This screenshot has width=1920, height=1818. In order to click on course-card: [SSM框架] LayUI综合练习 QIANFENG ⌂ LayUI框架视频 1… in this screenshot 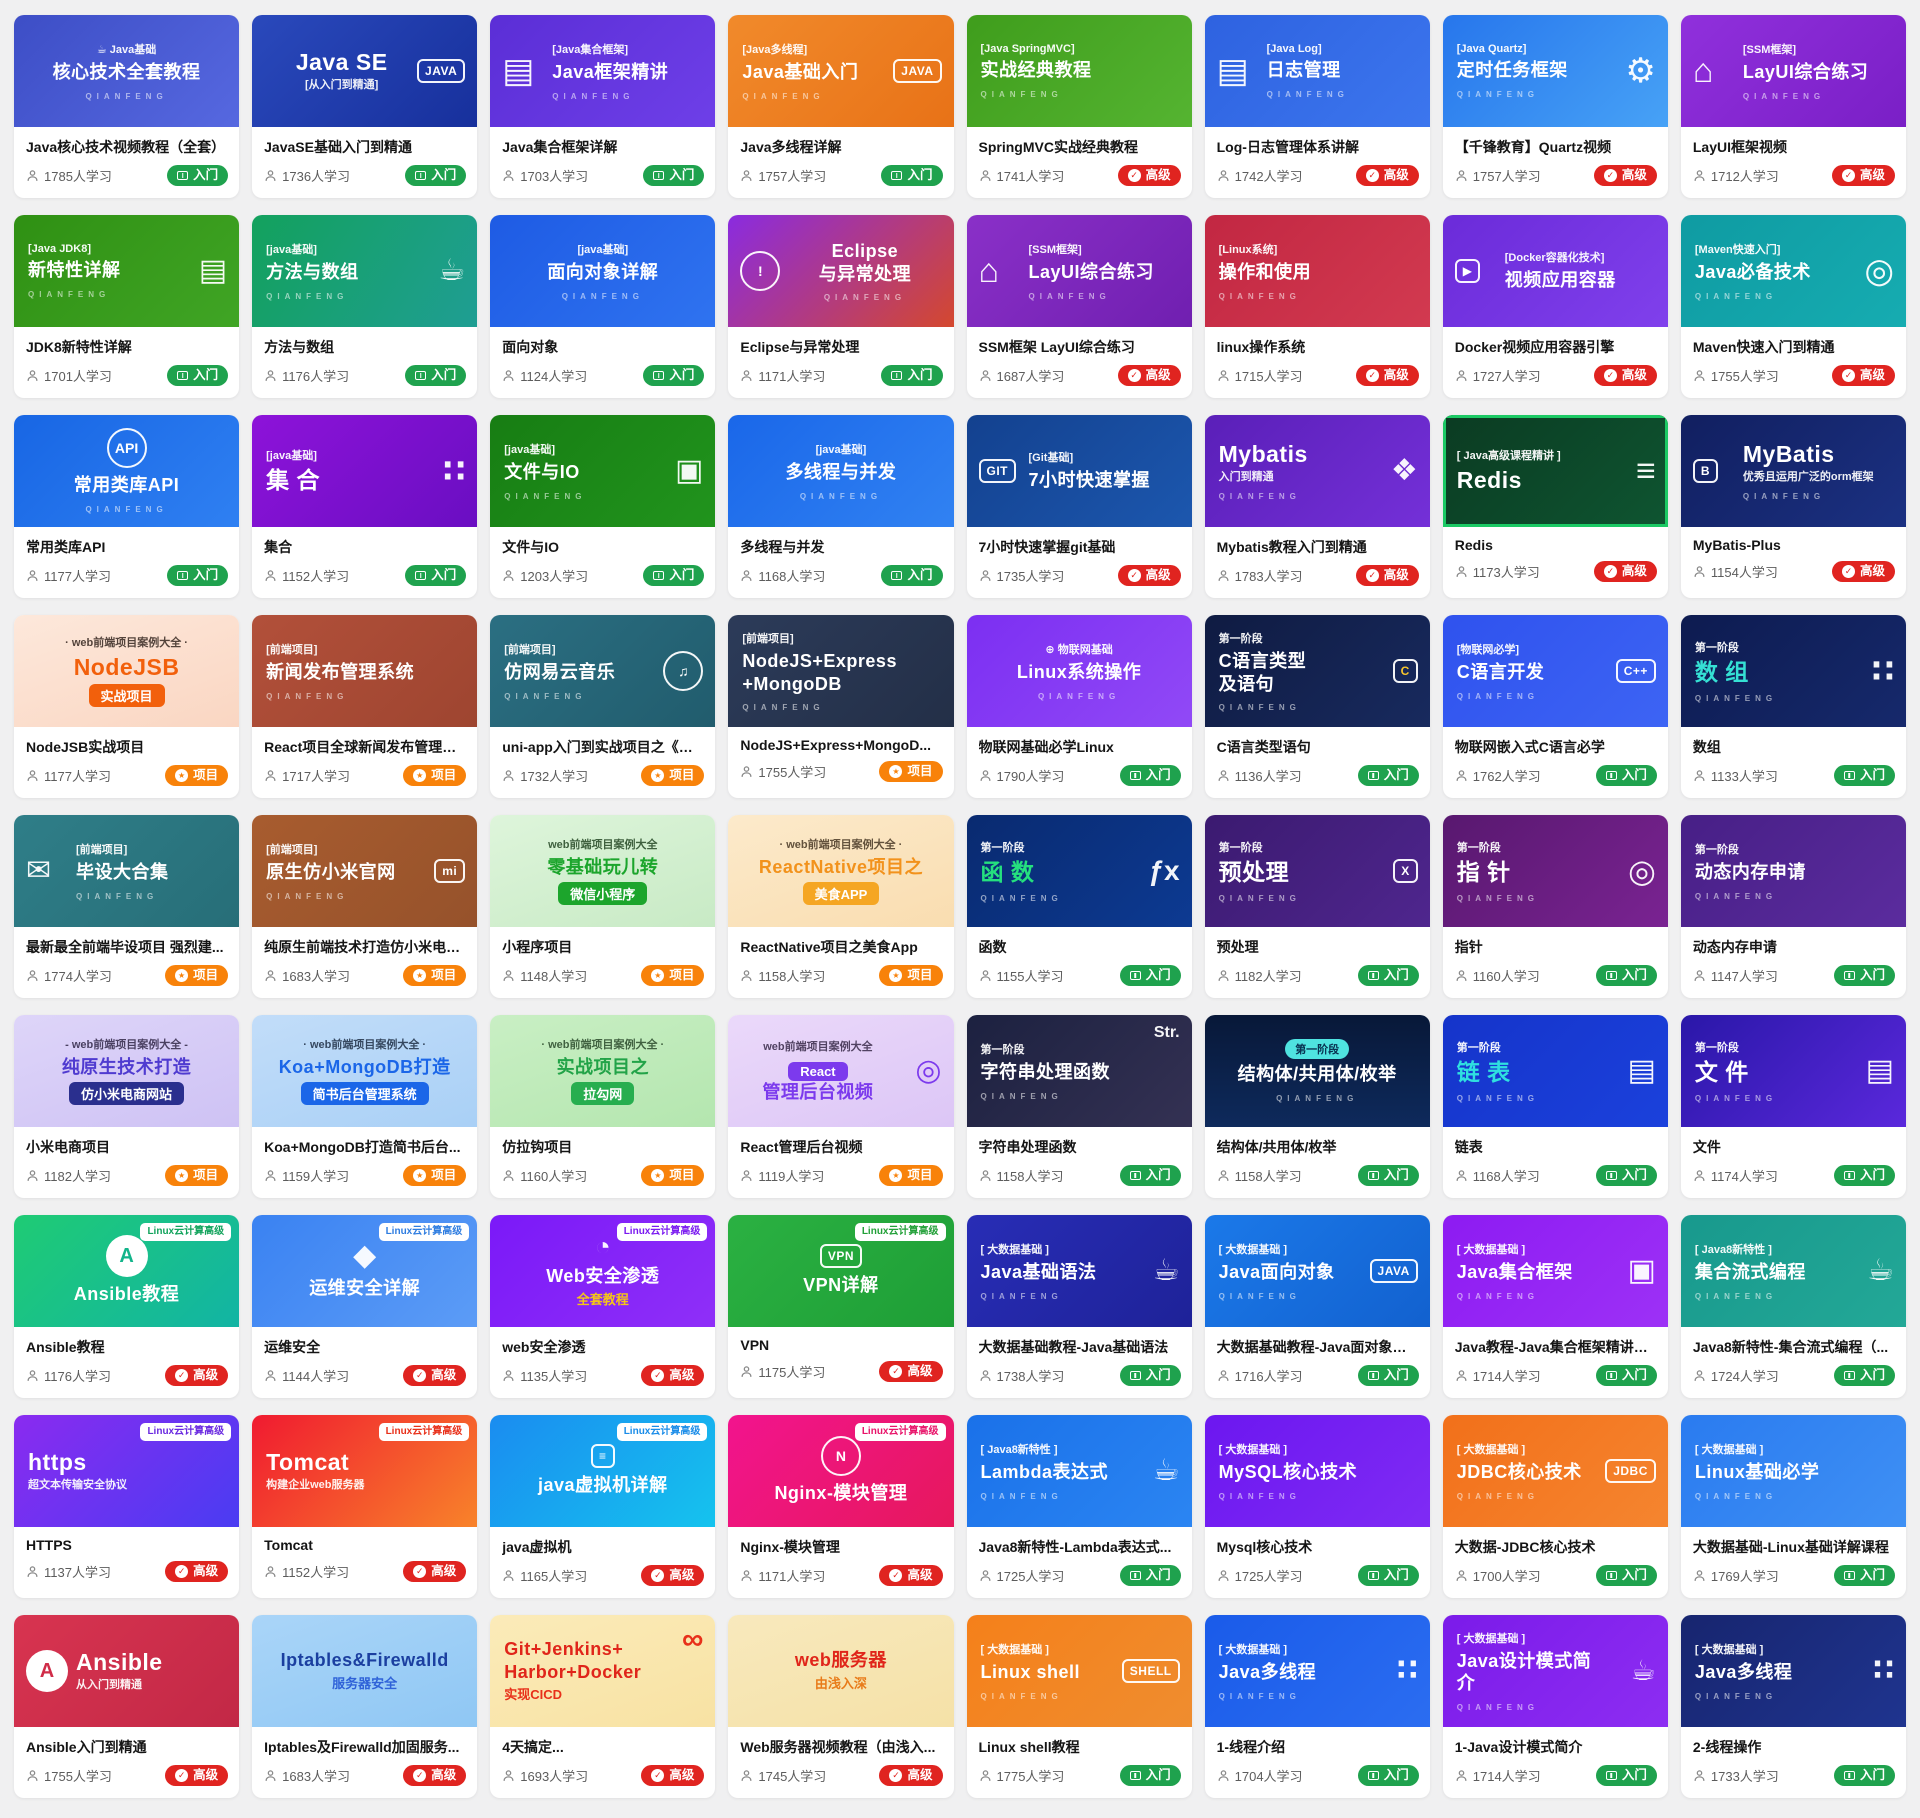, I will do `click(1793, 106)`.